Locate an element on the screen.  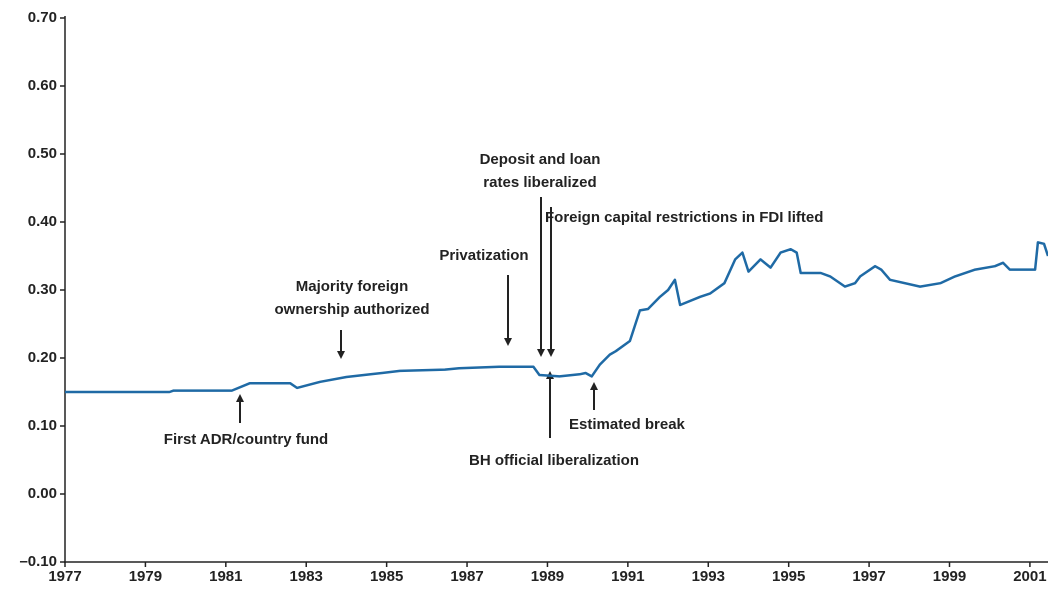
x-tick-label: 1987 is located at coordinates (466, 576).